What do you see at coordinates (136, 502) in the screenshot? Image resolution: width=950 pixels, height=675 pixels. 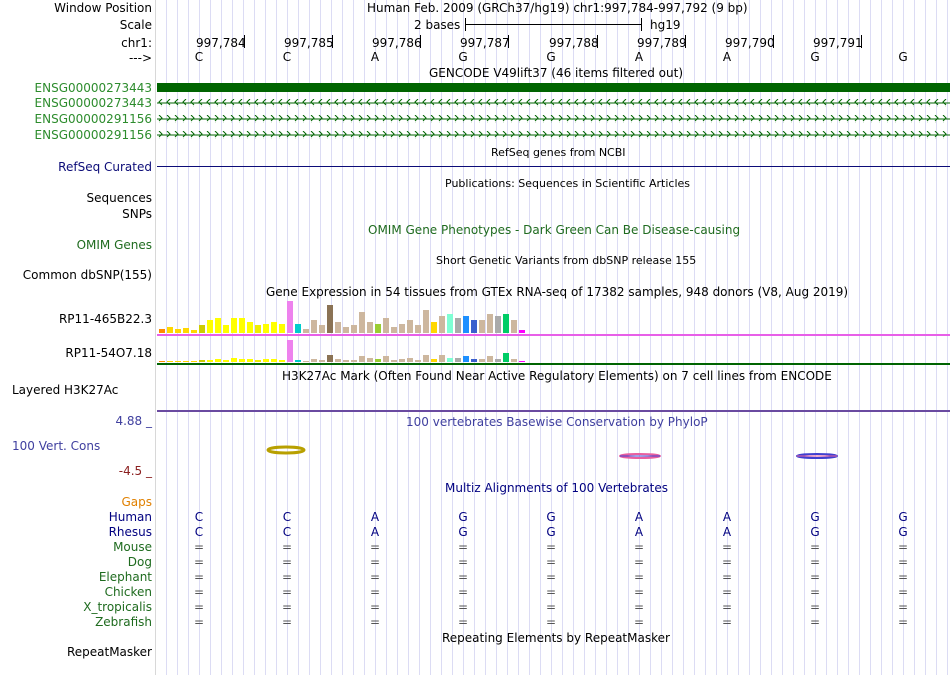 I see `gaps-label: Gaps` at bounding box center [136, 502].